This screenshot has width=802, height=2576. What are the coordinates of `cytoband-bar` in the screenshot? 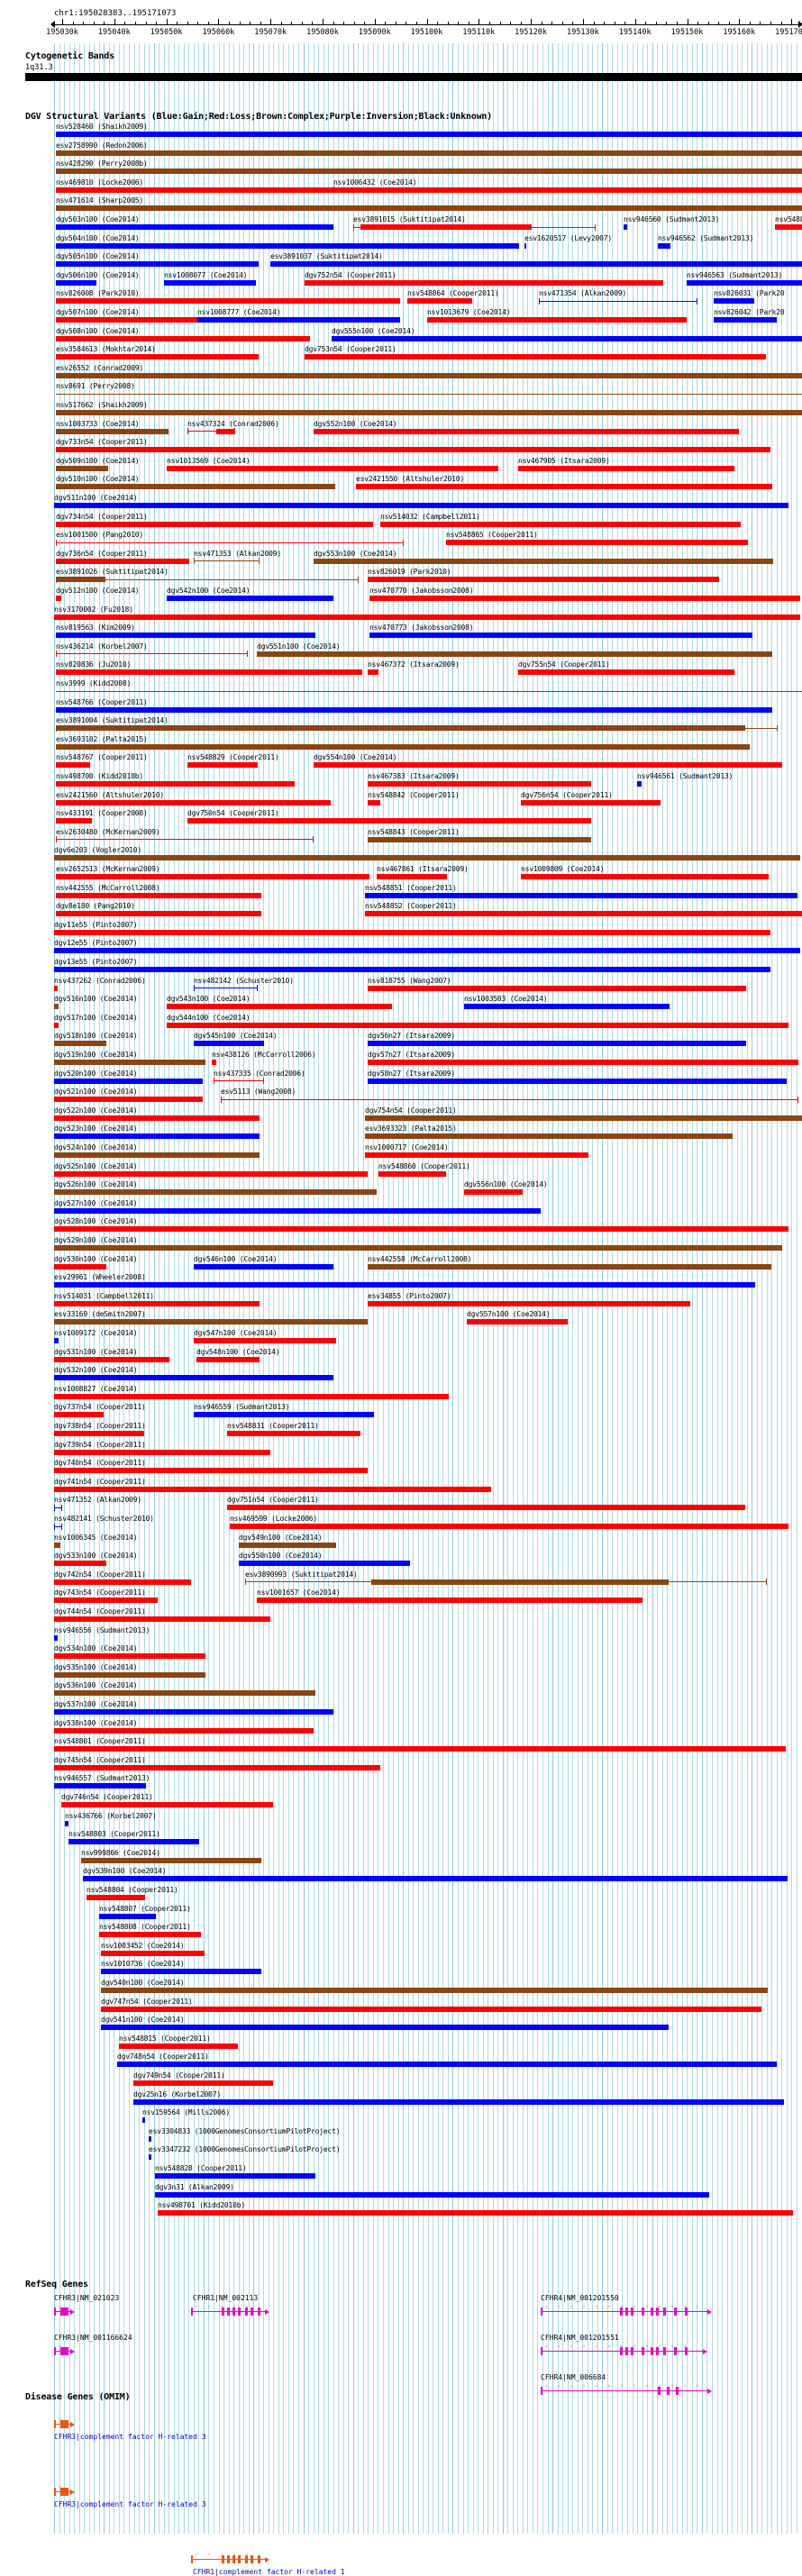 It's located at (413, 77).